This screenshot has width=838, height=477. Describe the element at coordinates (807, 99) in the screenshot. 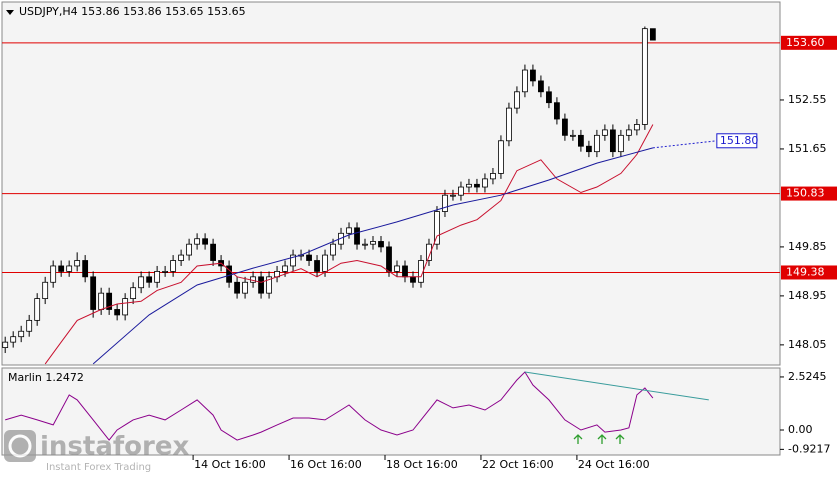

I see `y-tick-label: 152.55` at that location.